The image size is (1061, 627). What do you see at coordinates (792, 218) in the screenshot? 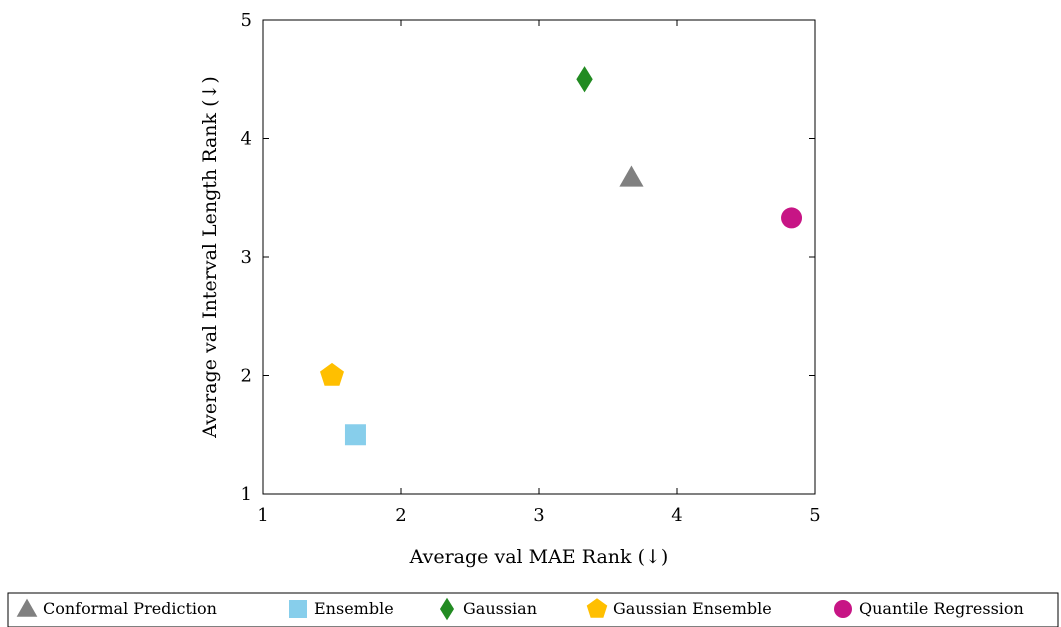
I see `data-point-quantile-regression` at bounding box center [792, 218].